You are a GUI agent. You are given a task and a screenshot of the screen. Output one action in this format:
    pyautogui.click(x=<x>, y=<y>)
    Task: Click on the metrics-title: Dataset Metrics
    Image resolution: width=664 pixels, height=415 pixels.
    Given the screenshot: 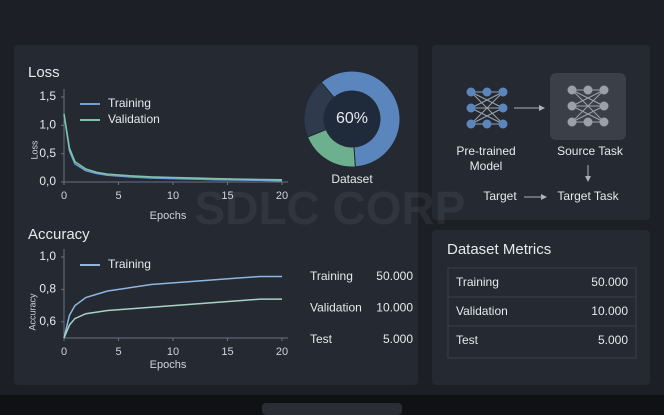 What is the action you would take?
    pyautogui.click(x=499, y=249)
    